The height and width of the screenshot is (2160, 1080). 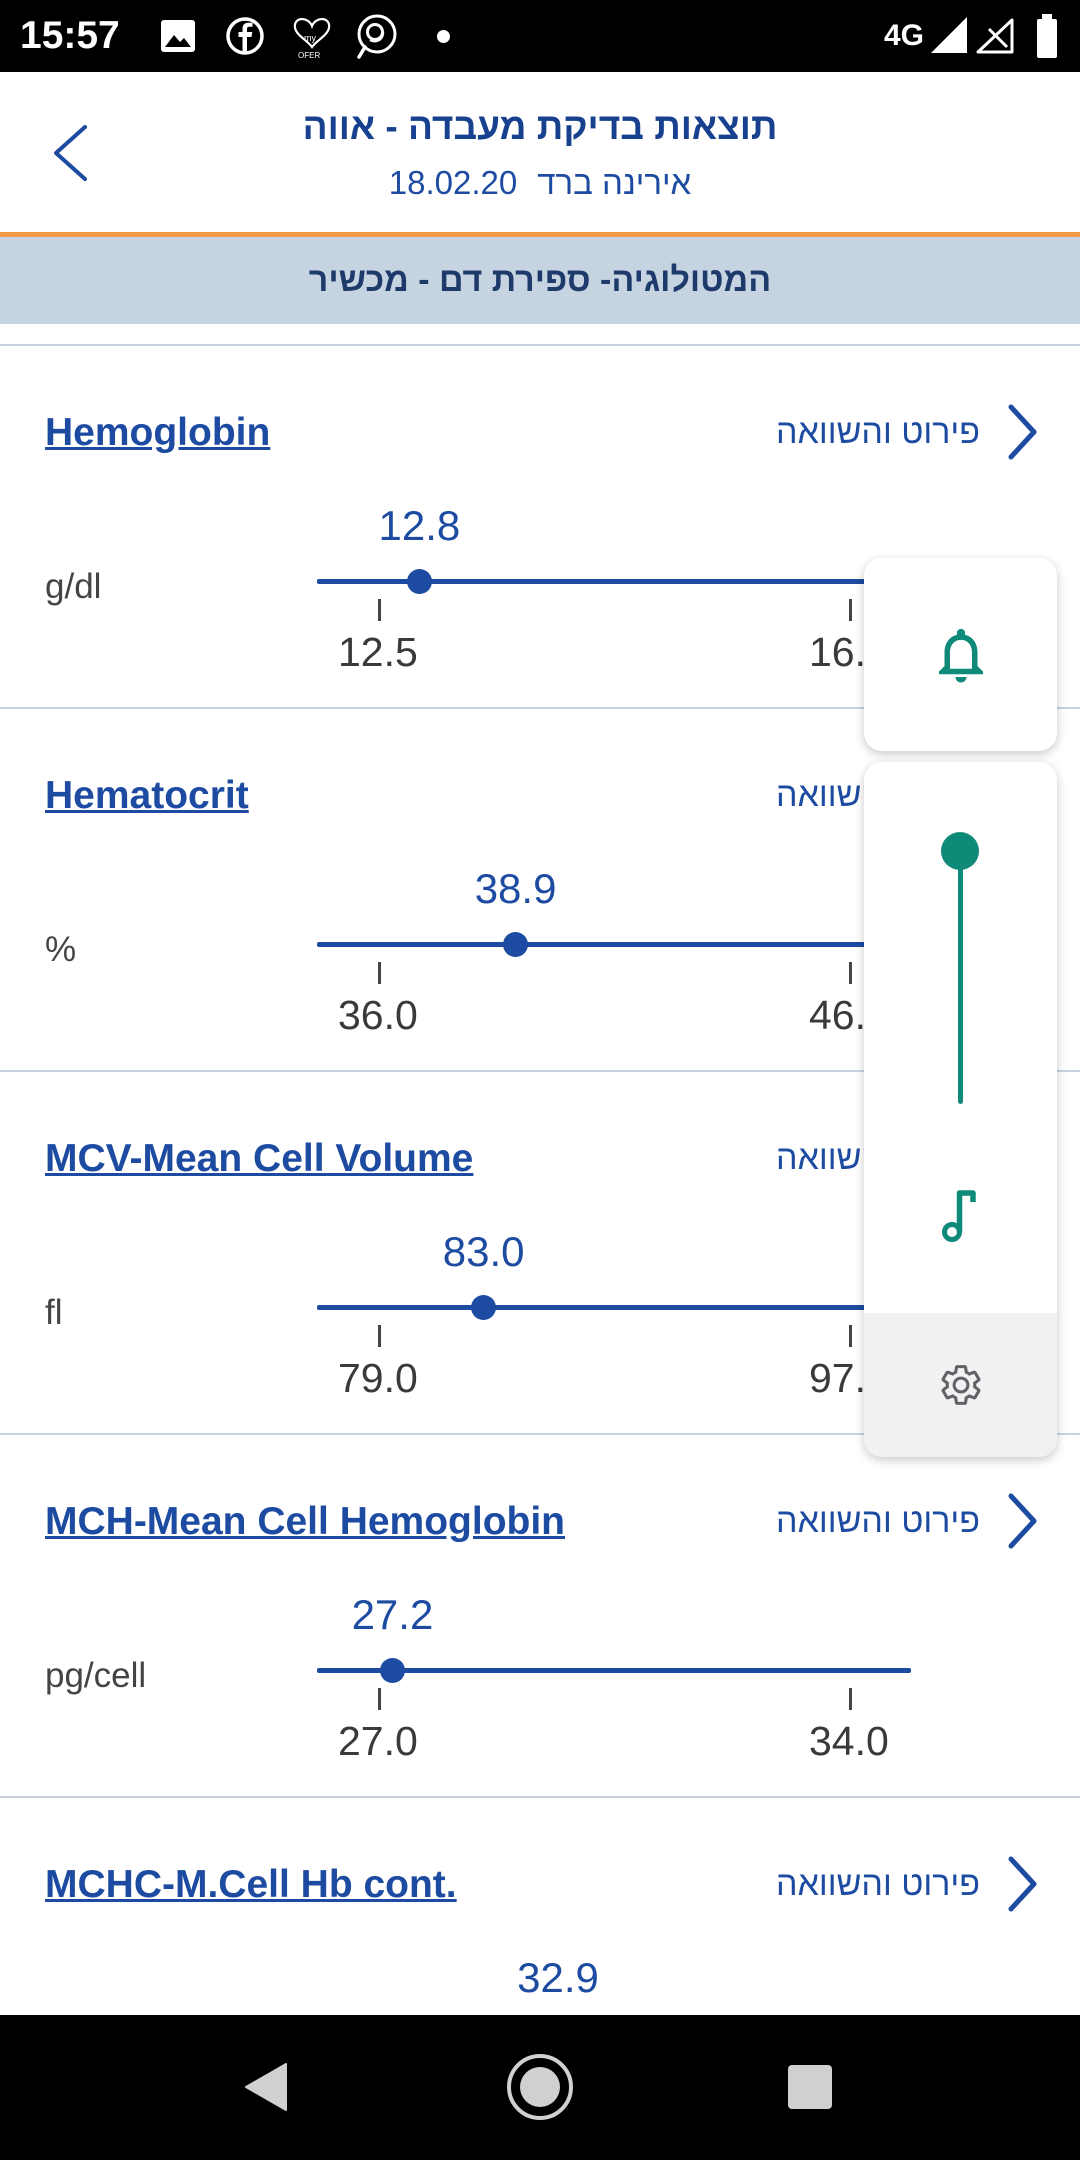 I want to click on range-min-label: 36.0, so click(x=378, y=1015).